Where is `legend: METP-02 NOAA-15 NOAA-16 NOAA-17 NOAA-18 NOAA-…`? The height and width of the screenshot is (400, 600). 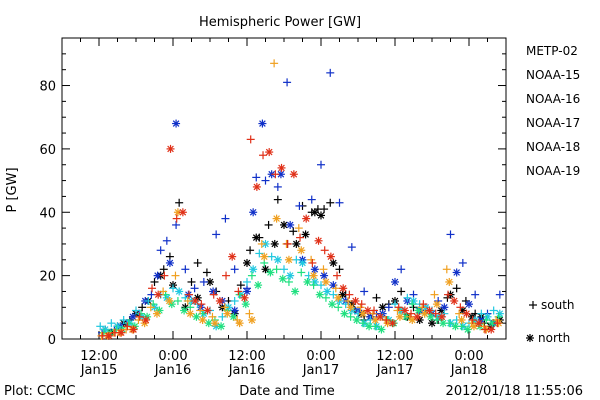 legend: METP-02 NOAA-15 NOAA-16 NOAA-17 NOAA-18 NOAA-… is located at coordinates (553, 111).